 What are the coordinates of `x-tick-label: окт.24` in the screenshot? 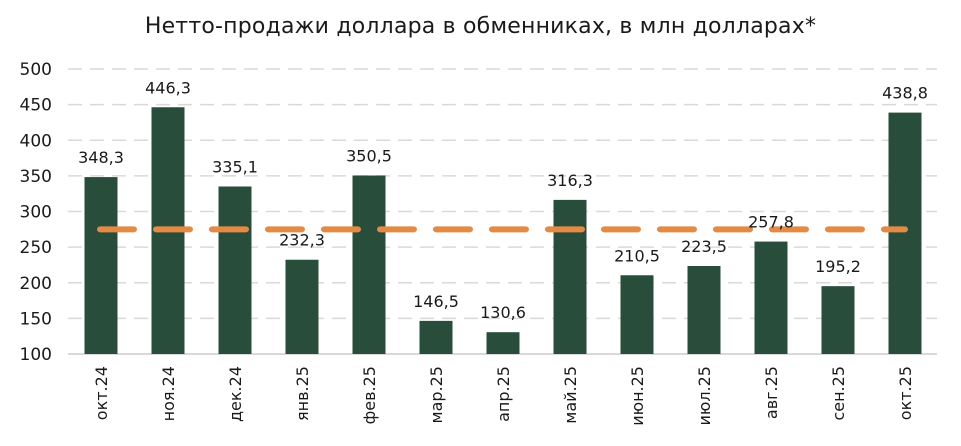 It's located at (101, 393).